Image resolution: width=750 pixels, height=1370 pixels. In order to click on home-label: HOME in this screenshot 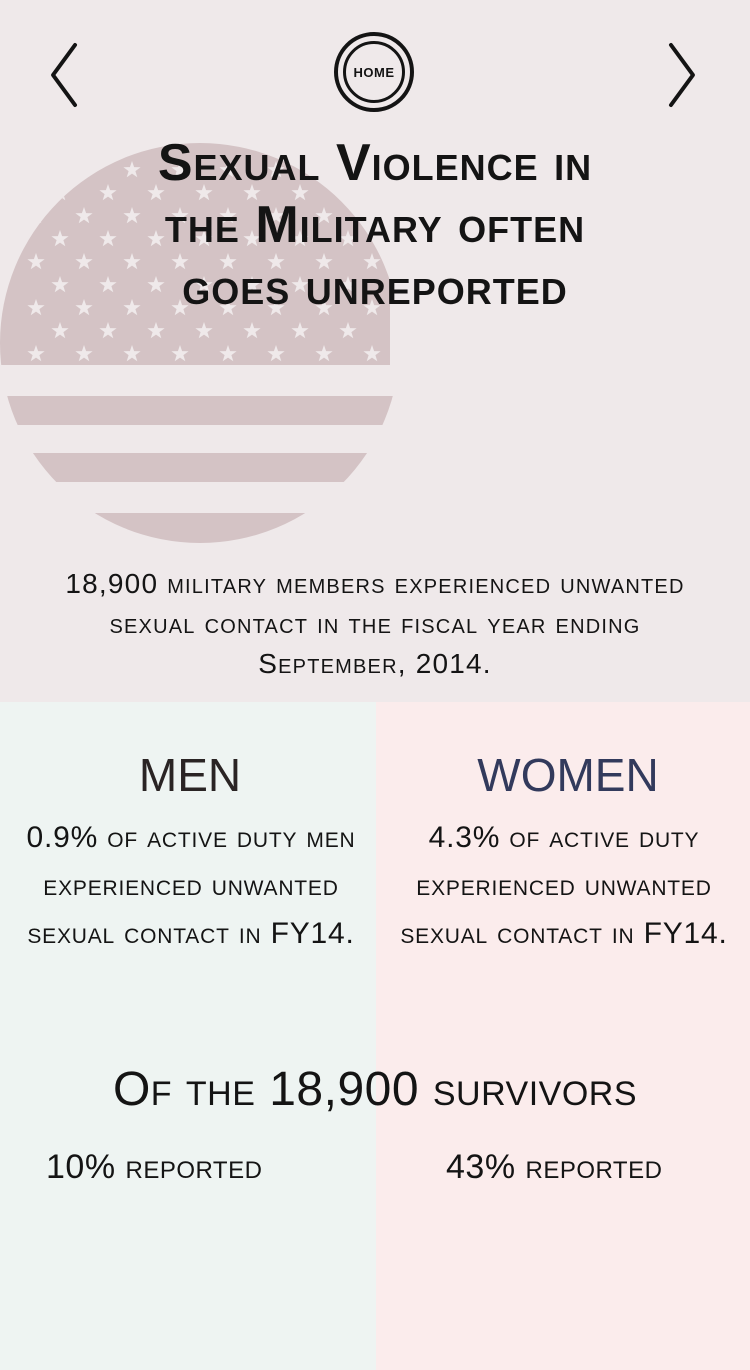, I will do `click(374, 72)`.